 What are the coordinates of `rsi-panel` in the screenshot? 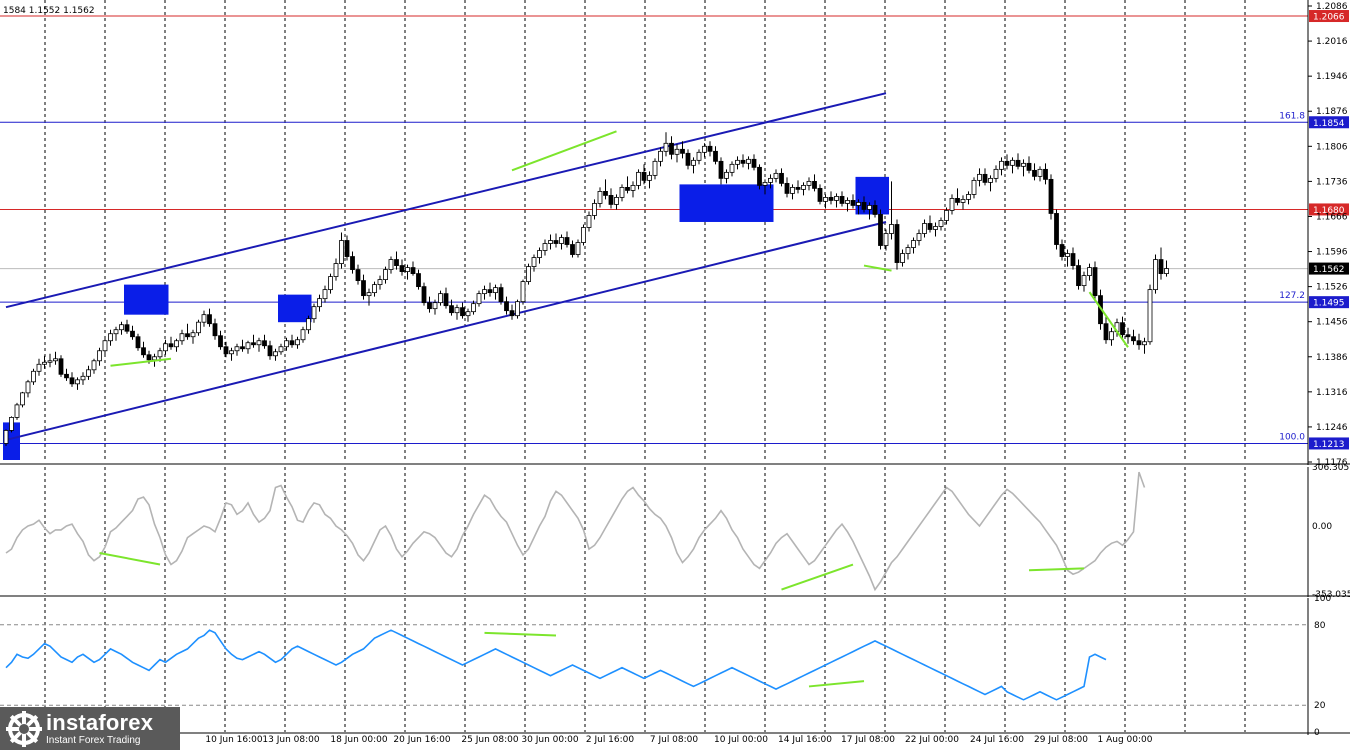 It's located at (556, 665).